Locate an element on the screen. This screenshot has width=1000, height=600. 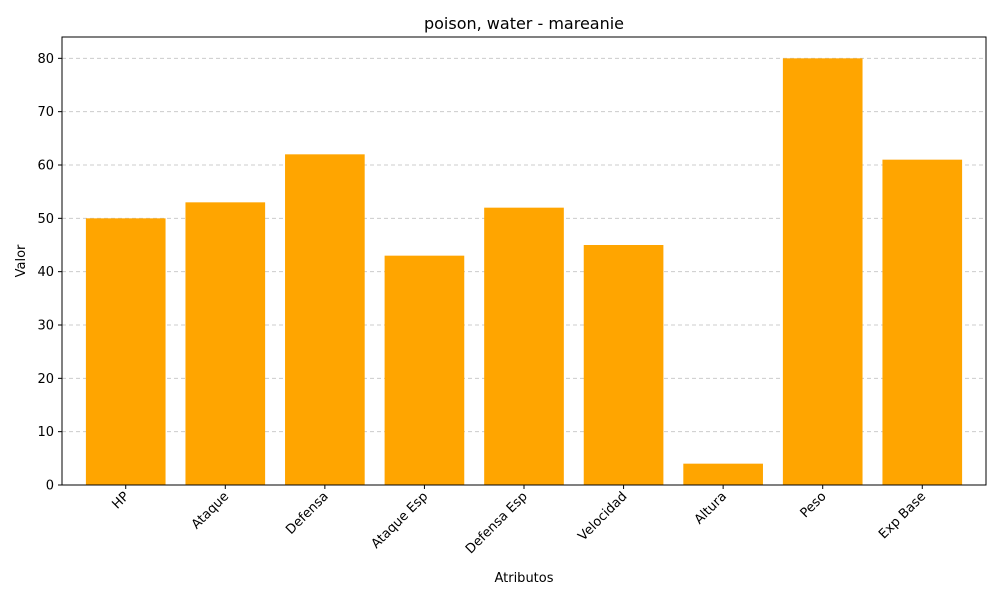
bar-ataque is located at coordinates (225, 344).